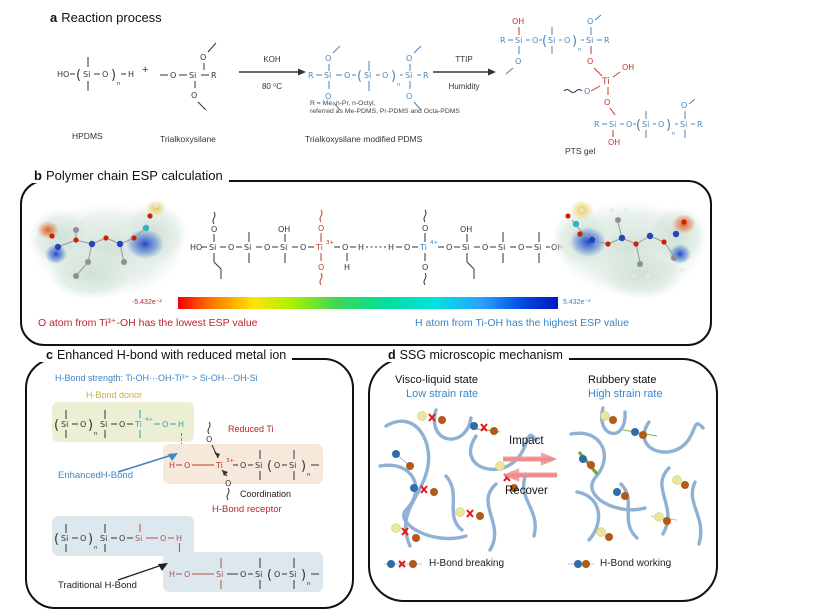  Describe the element at coordinates (142, 572) in the screenshot. I see `traditional-hbond-arrow-icon` at that location.